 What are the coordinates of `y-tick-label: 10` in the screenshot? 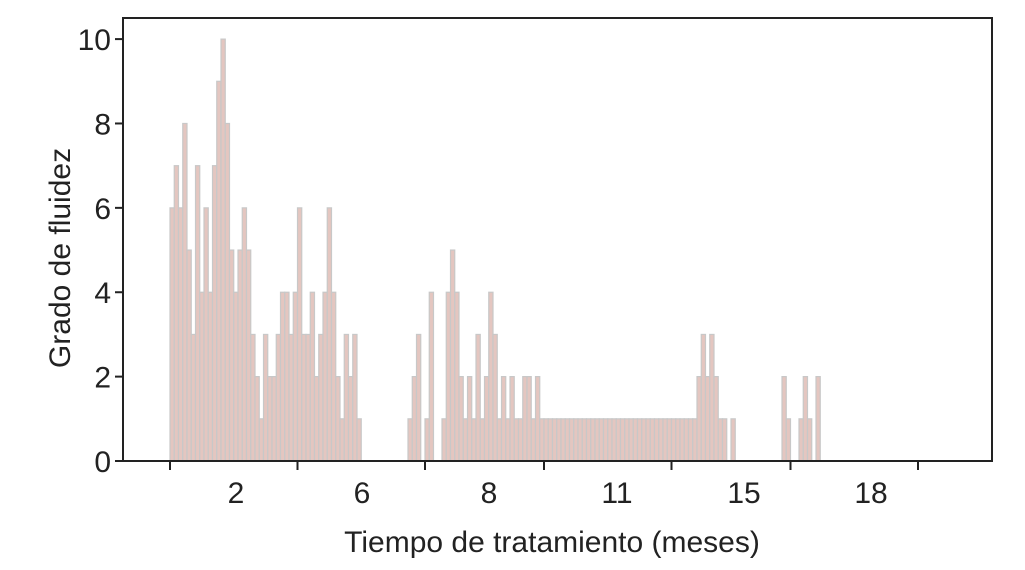 It's located at (94, 40).